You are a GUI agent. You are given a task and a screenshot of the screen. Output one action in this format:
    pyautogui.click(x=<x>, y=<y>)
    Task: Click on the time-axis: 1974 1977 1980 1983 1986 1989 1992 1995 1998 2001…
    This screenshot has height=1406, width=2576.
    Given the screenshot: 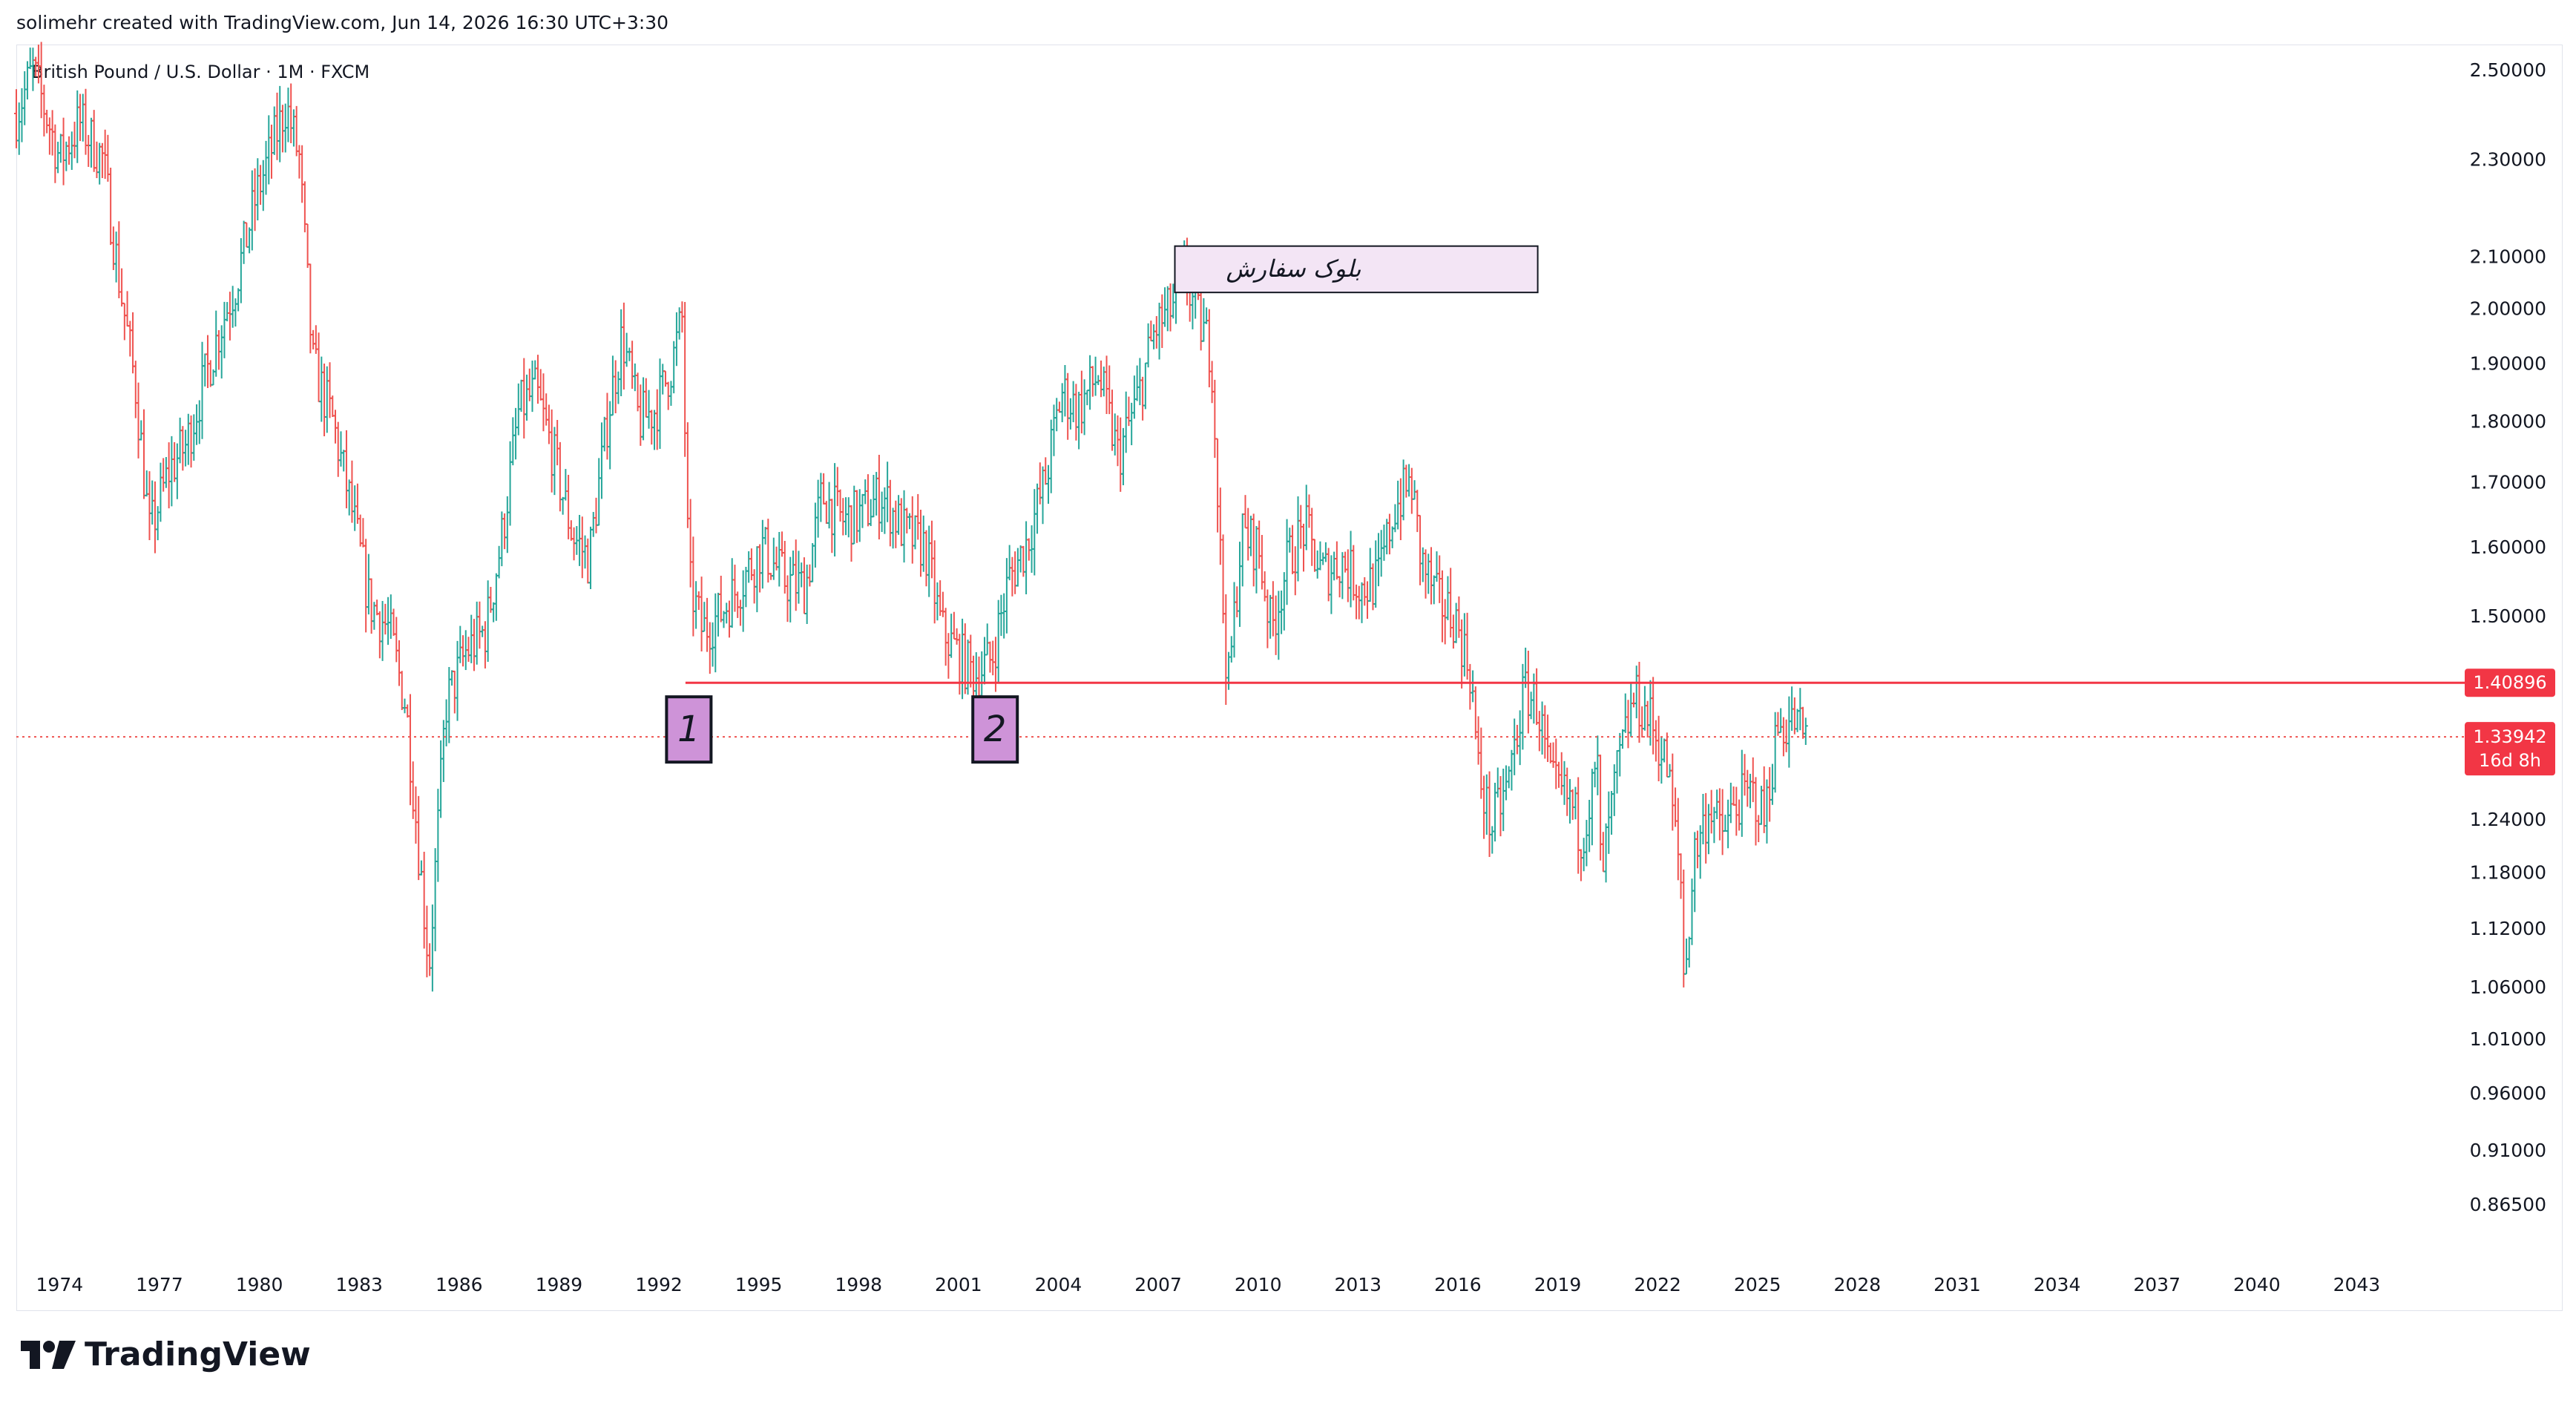 What is the action you would take?
    pyautogui.click(x=1208, y=1284)
    